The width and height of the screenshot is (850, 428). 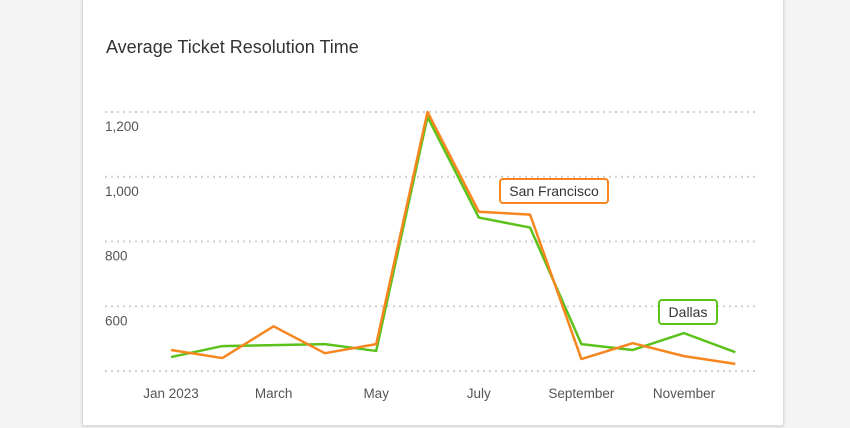 I want to click on x-tick-label: September, so click(x=581, y=393).